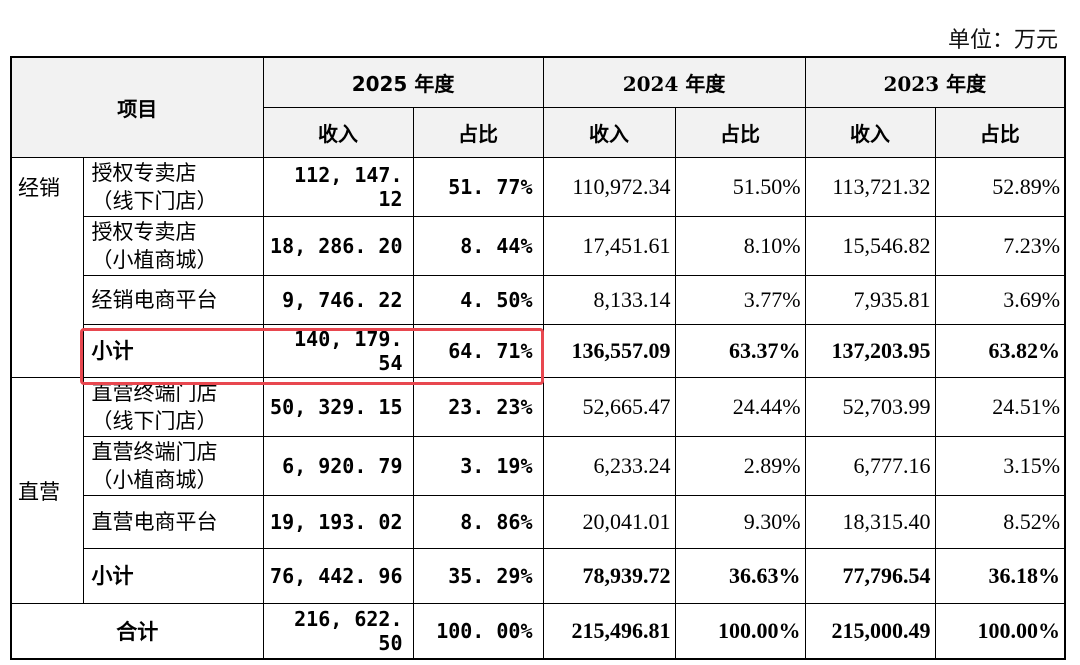  Describe the element at coordinates (740, 576) in the screenshot. I see `share-2024: 36.63%` at that location.